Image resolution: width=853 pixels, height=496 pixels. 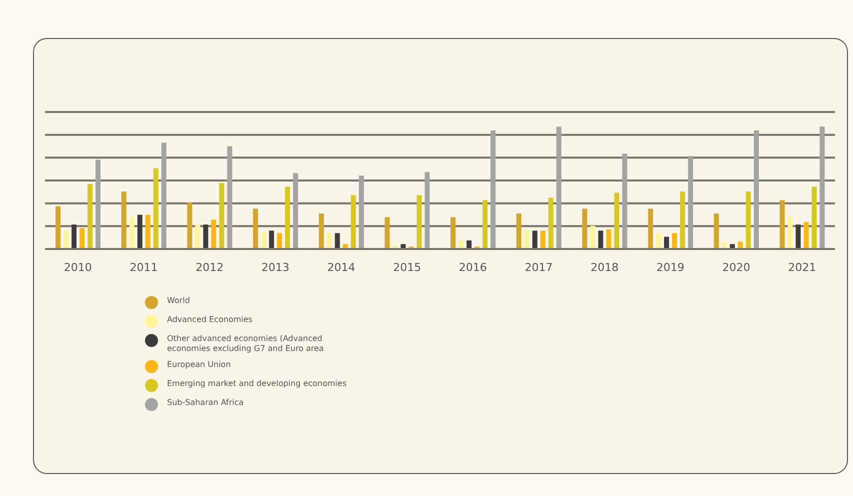 What do you see at coordinates (341, 267) in the screenshot?
I see `x-tick-label: 2014` at bounding box center [341, 267].